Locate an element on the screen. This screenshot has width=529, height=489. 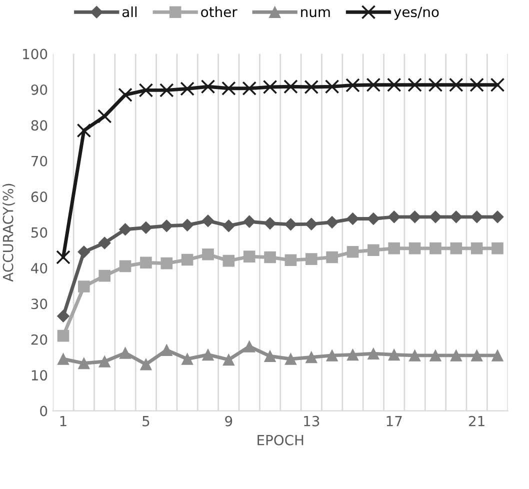
legend-label: other is located at coordinates (219, 12).